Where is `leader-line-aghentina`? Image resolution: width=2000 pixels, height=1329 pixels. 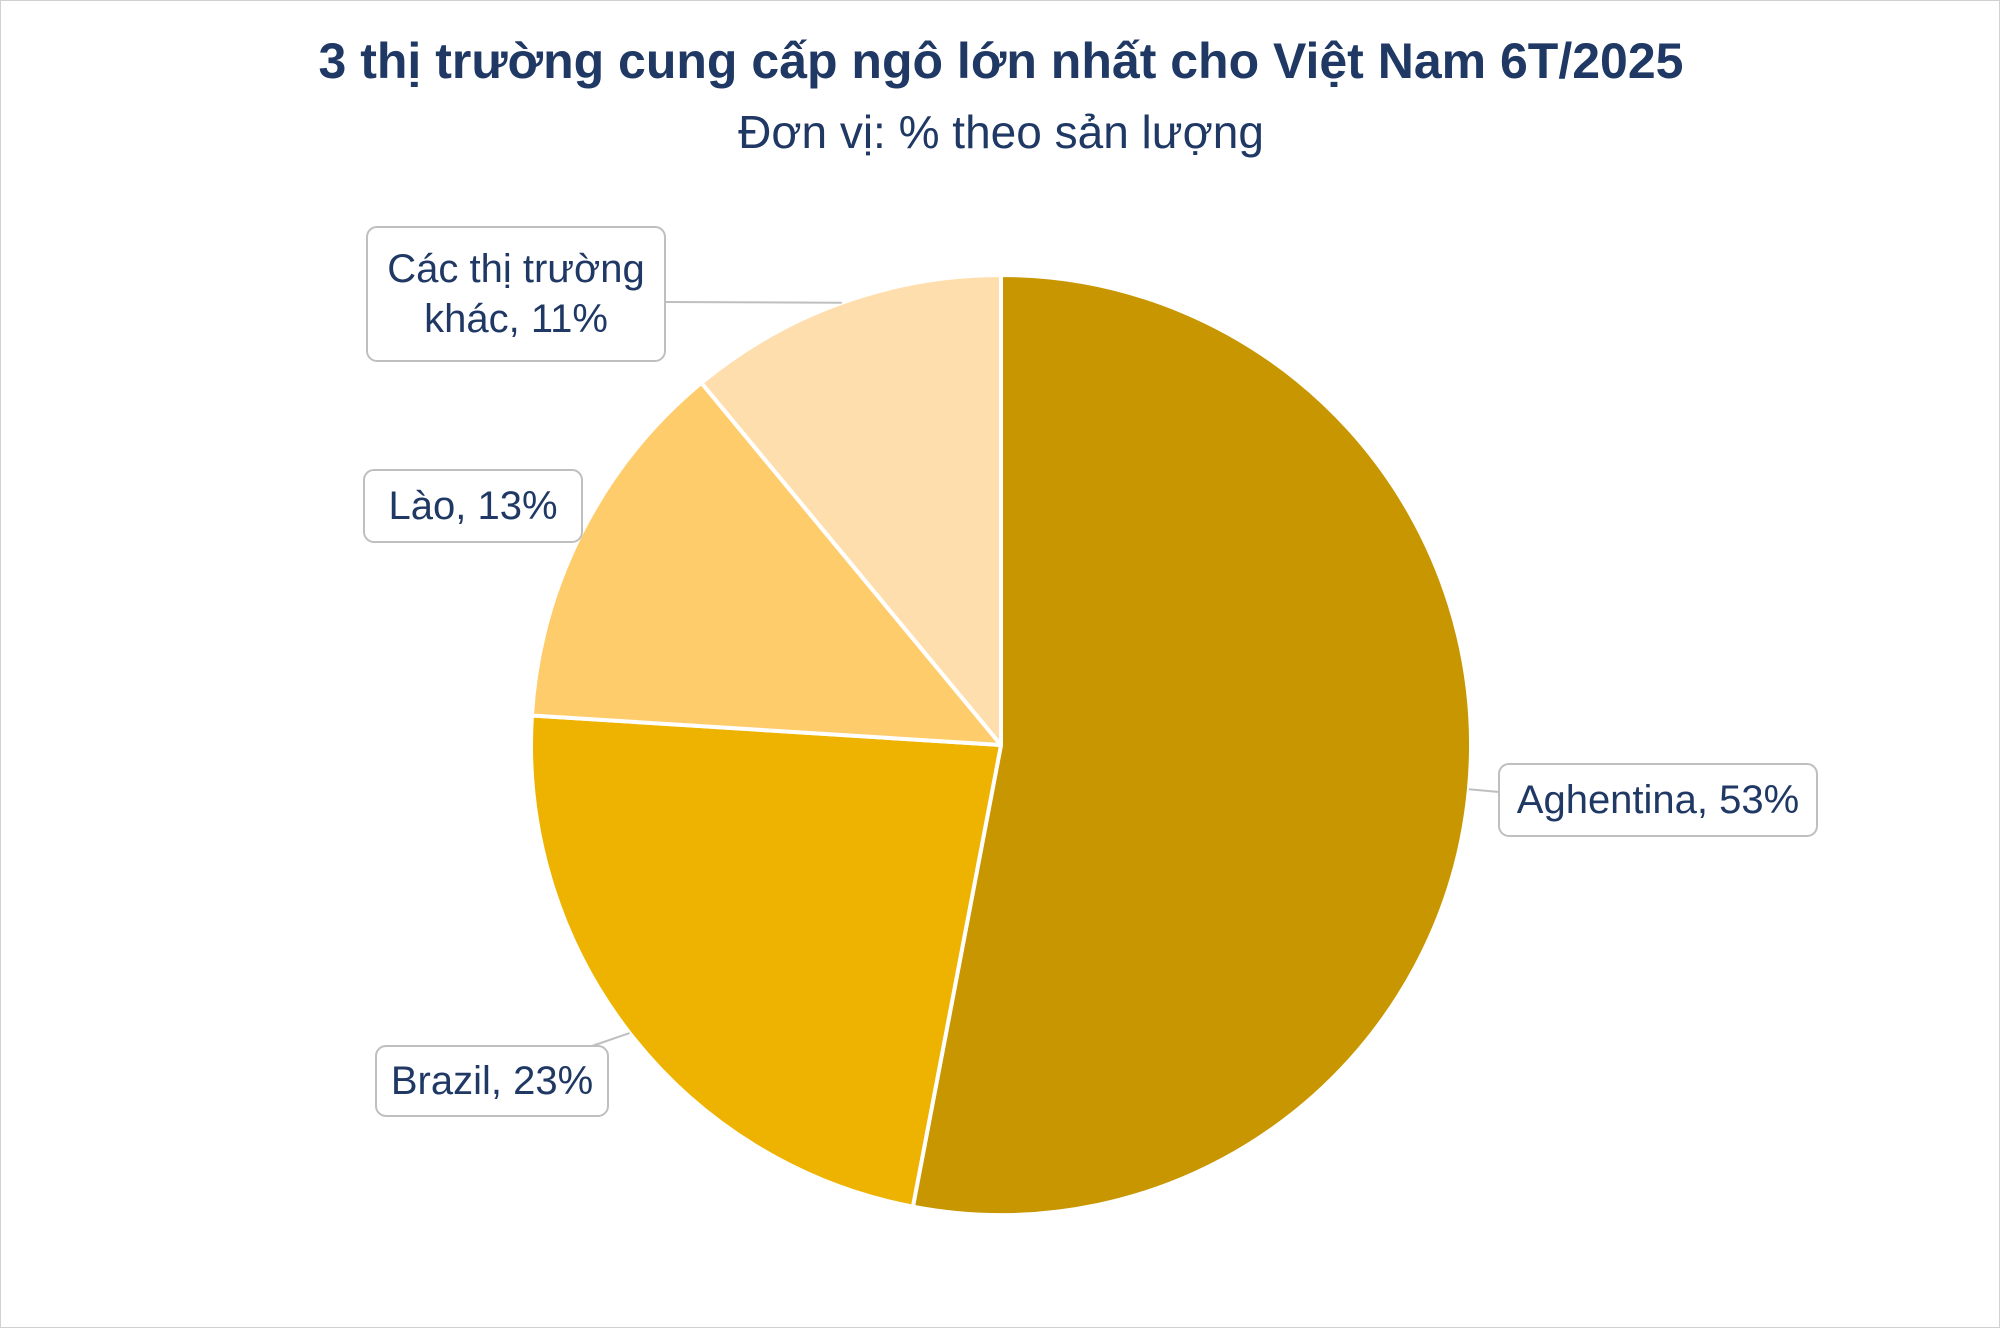
leader-line-aghentina is located at coordinates (1484, 790).